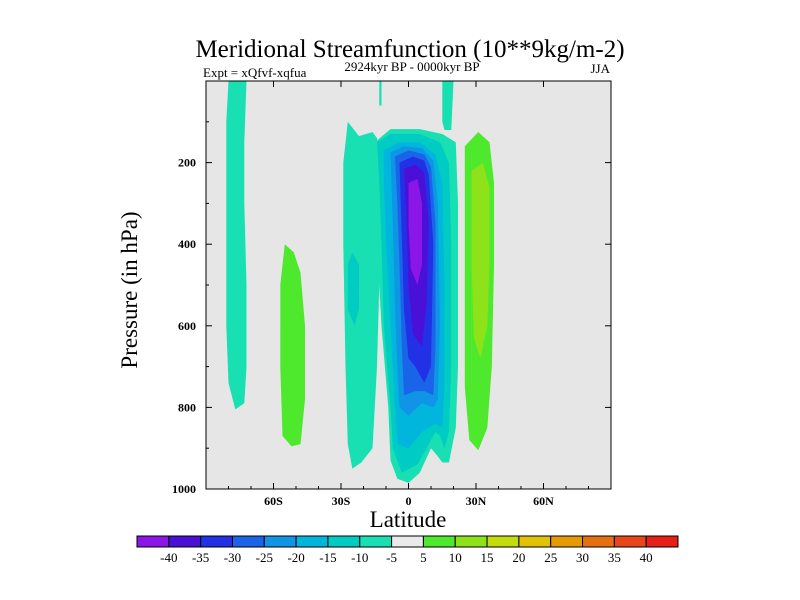 The image size is (800, 600). What do you see at coordinates (232, 557) in the screenshot?
I see `colorbar-label: -30` at bounding box center [232, 557].